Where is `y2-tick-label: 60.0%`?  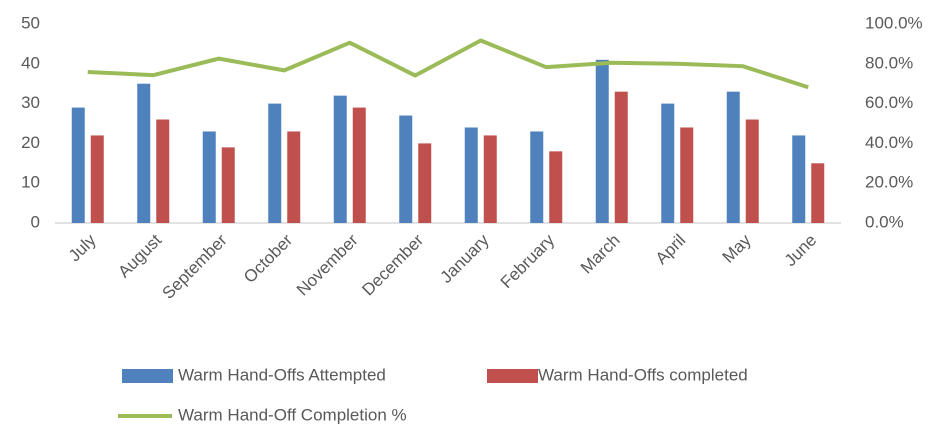 y2-tick-label: 60.0% is located at coordinates (889, 102).